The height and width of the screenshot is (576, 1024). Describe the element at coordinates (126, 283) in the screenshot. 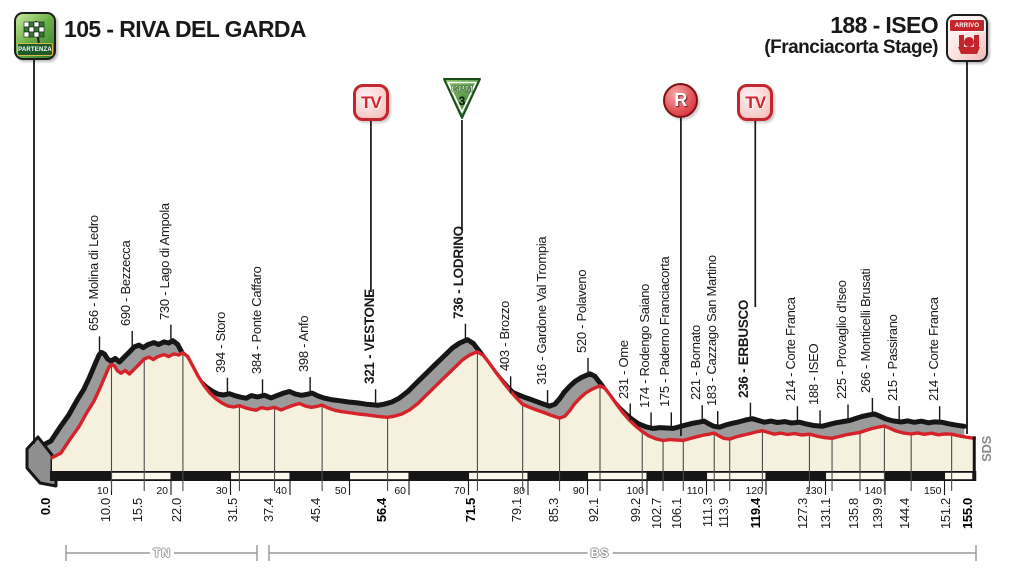

I see `landmark-label-text: 690 - Bezzecca` at that location.